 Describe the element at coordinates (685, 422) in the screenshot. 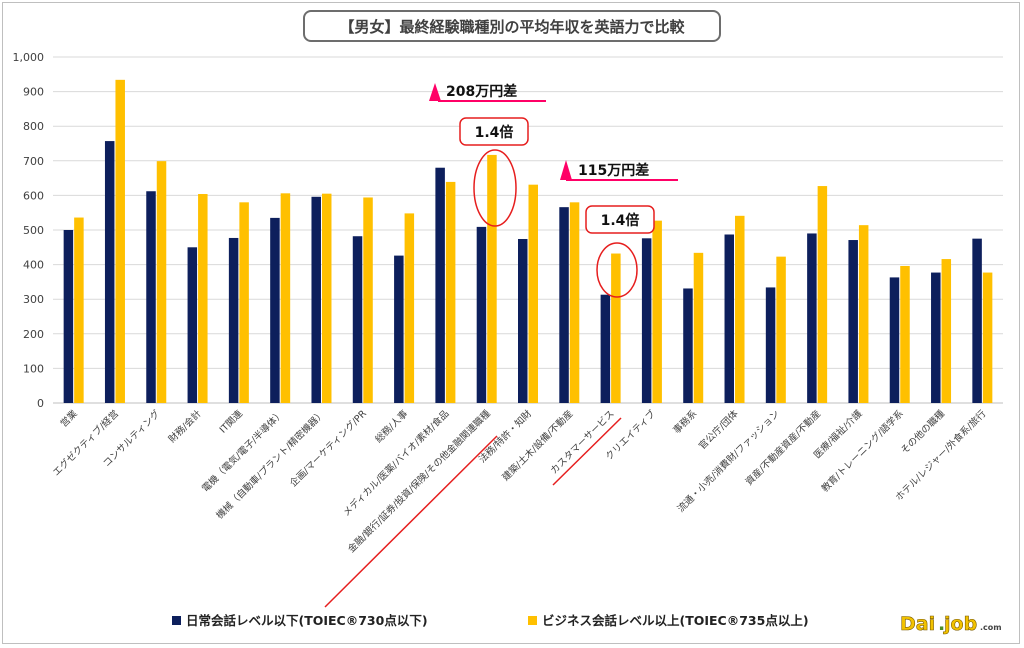

I see `x-tick-label: 事務系` at that location.